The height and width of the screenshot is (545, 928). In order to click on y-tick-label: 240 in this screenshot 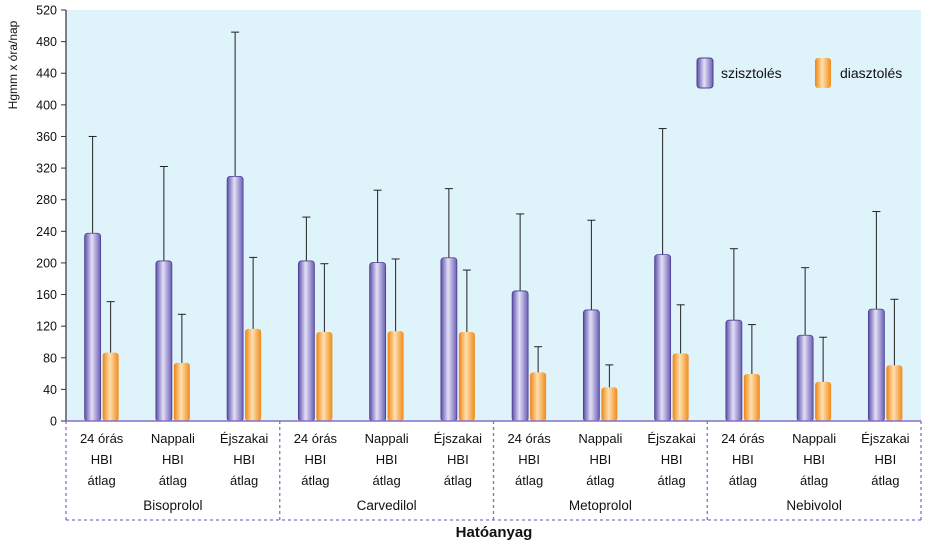, I will do `click(46, 232)`.